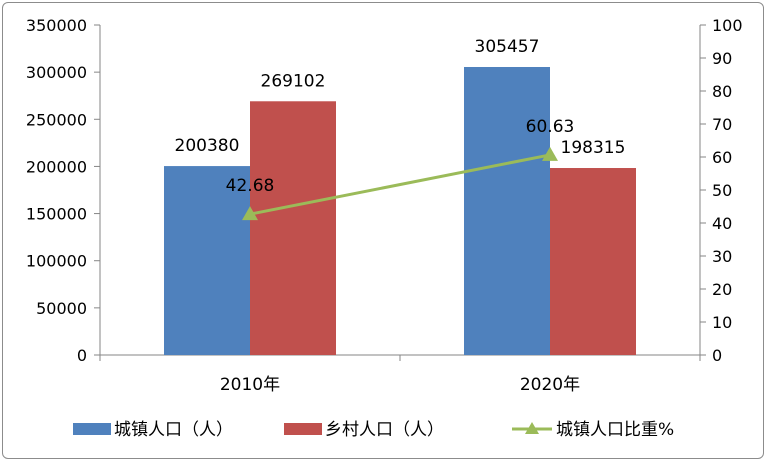 The image size is (768, 463). I want to click on legend-label-ratio: 城镇人口比重%, so click(615, 430).